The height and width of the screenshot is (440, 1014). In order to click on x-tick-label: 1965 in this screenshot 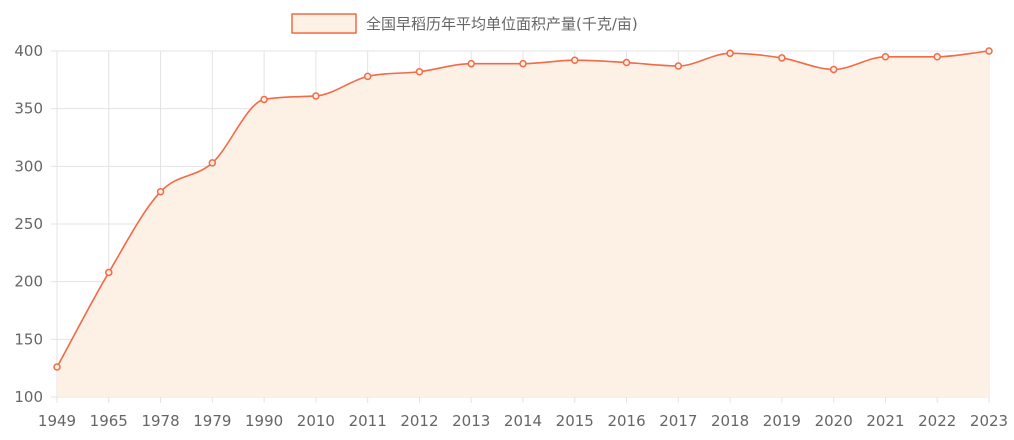, I will do `click(109, 421)`.